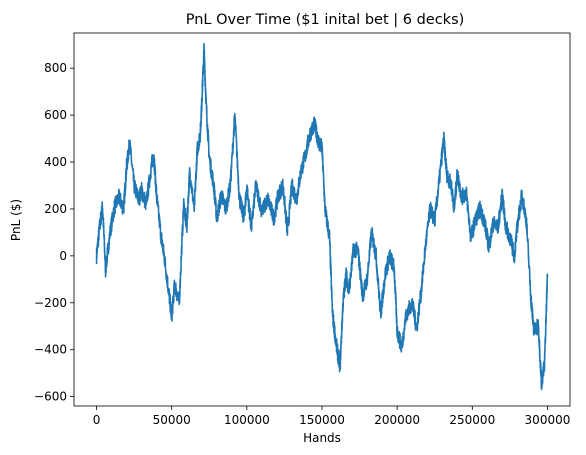 The height and width of the screenshot is (455, 586). I want to click on x-tick-label: 0, so click(97, 420).